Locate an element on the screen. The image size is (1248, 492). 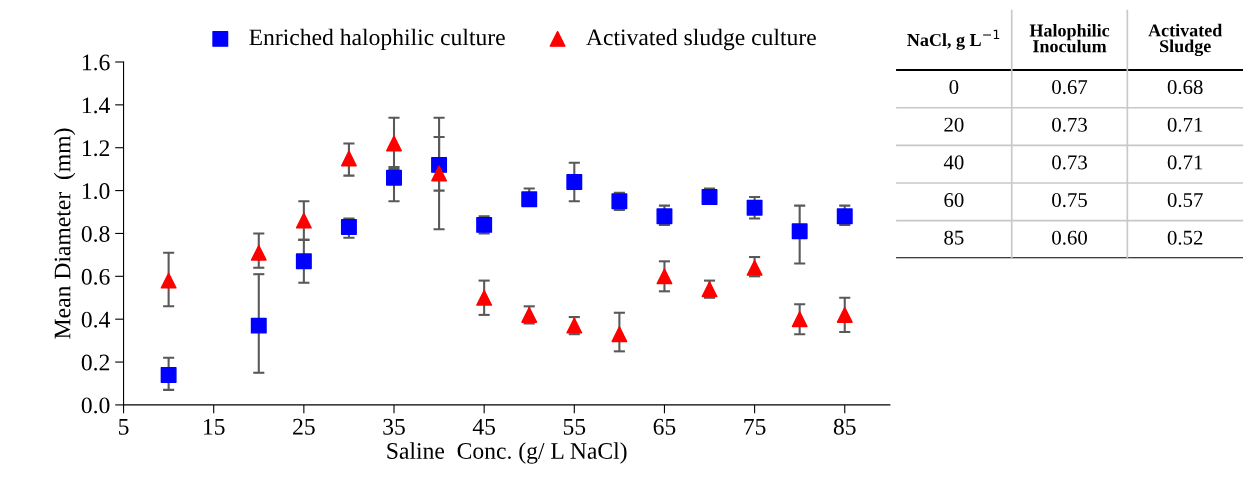
x-axis-title: Saline Conc. (g/ L NaCl) is located at coordinates (507, 453).